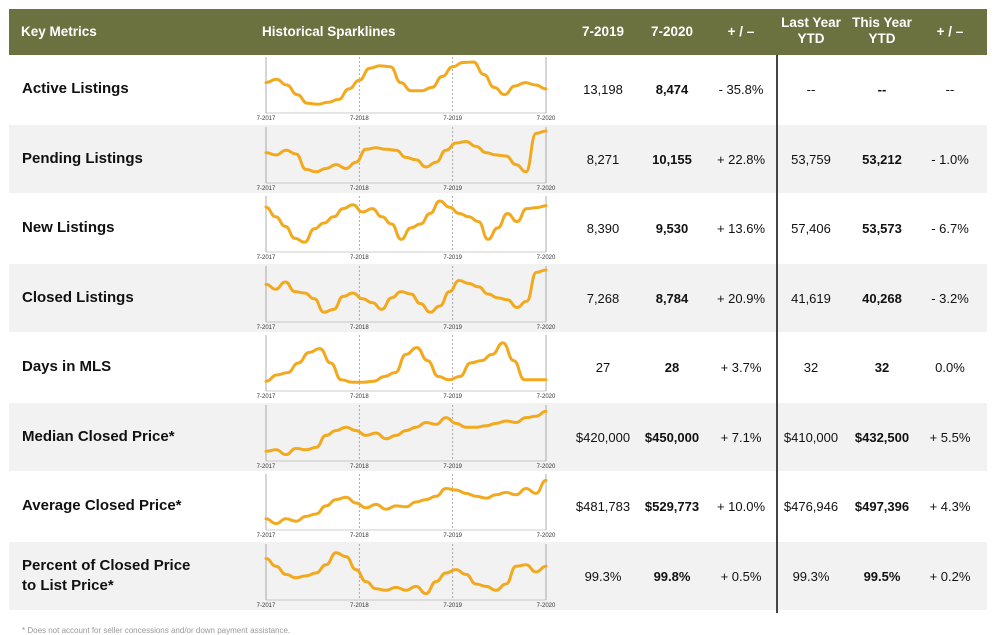 This screenshot has height=635, width=997. What do you see at coordinates (672, 228) in the screenshot?
I see `value-7-2020: 9,530` at bounding box center [672, 228].